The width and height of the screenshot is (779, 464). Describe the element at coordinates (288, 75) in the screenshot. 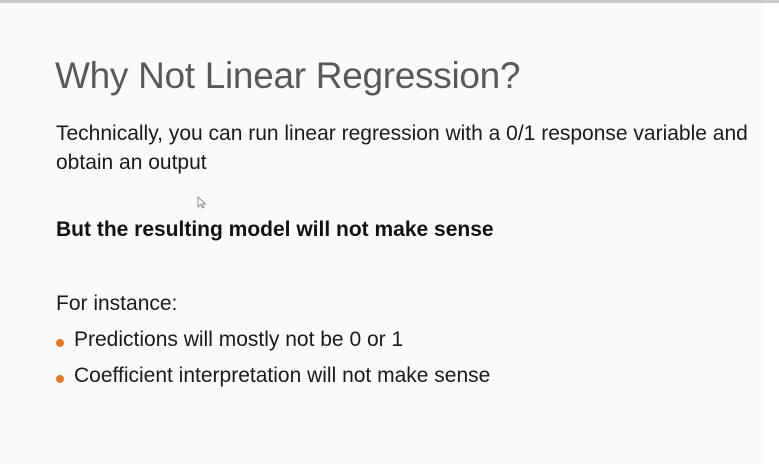

I see `slide-title: Why Not Linear Regression?` at that location.